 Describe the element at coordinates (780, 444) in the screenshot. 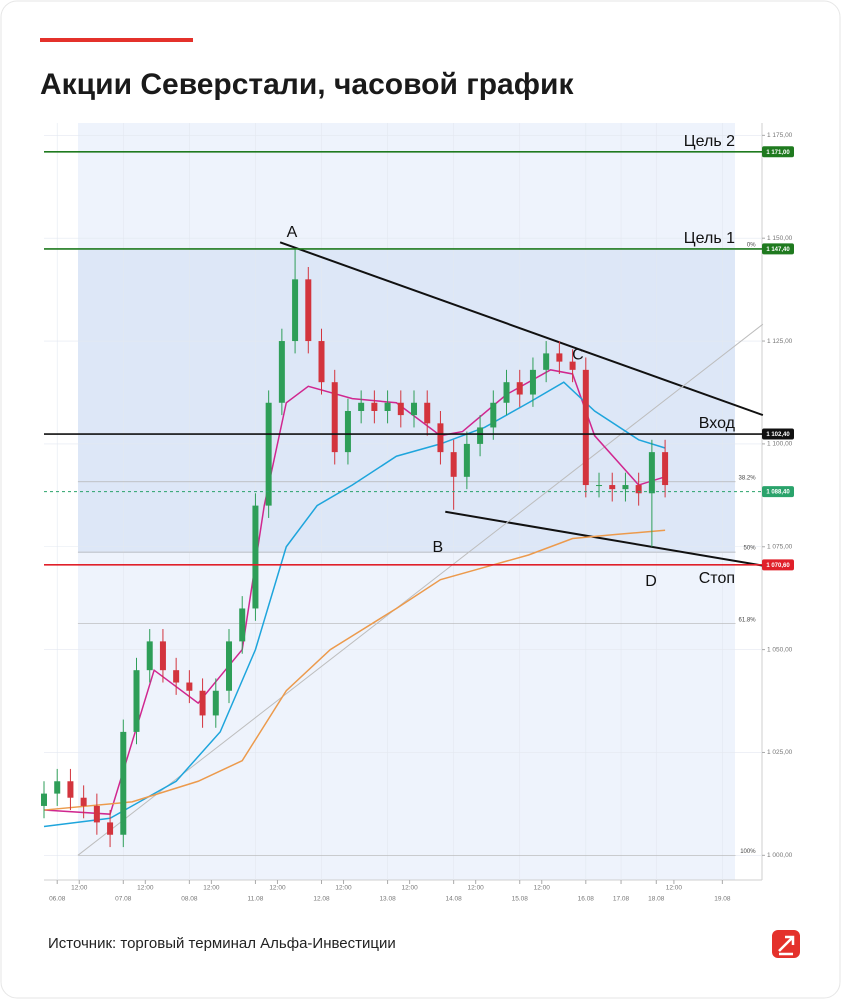

I see `y-tick-label: 1 100,00` at that location.